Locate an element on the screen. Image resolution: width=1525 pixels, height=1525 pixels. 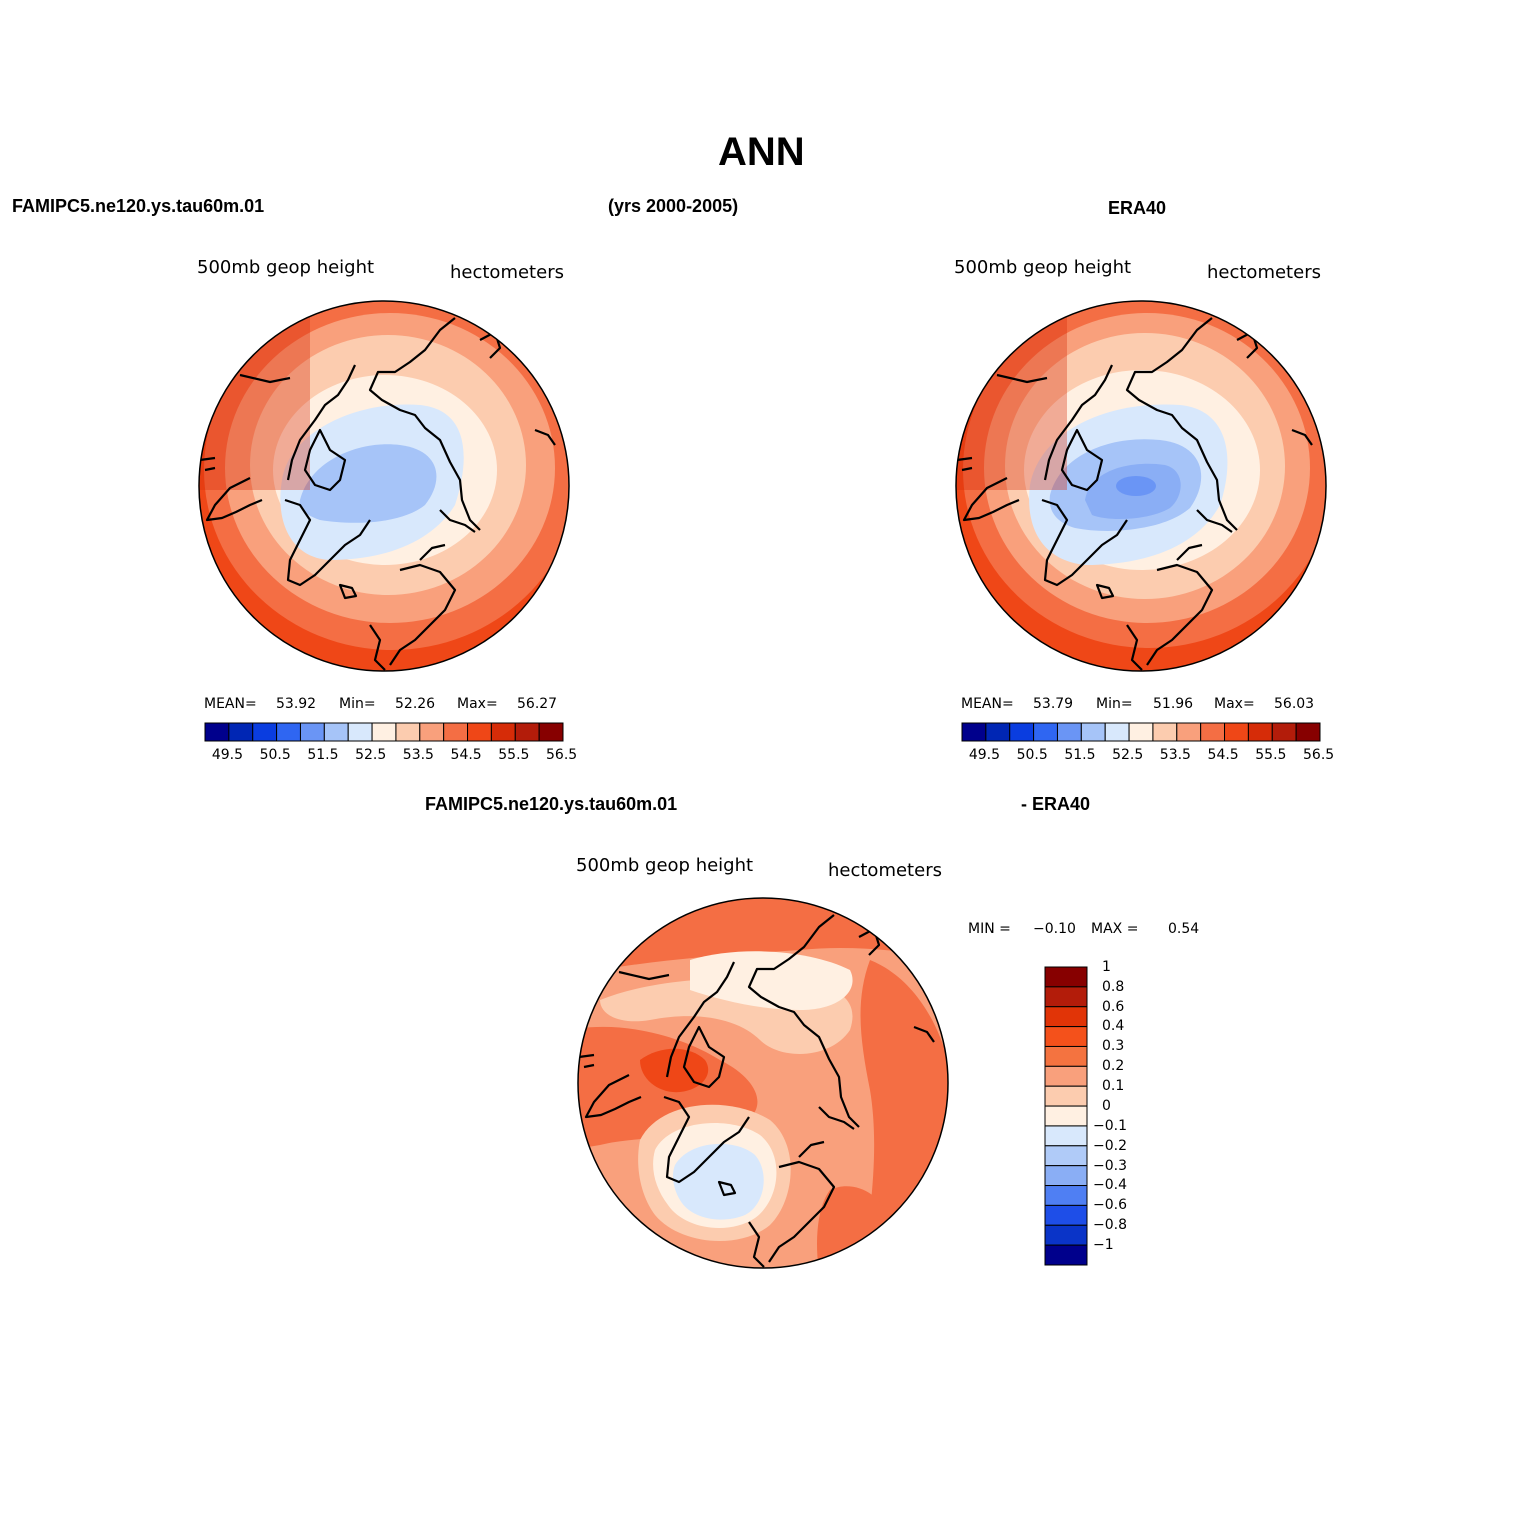
diff-colorbar-tick-label: −0.6 is located at coordinates (1110, 1205).